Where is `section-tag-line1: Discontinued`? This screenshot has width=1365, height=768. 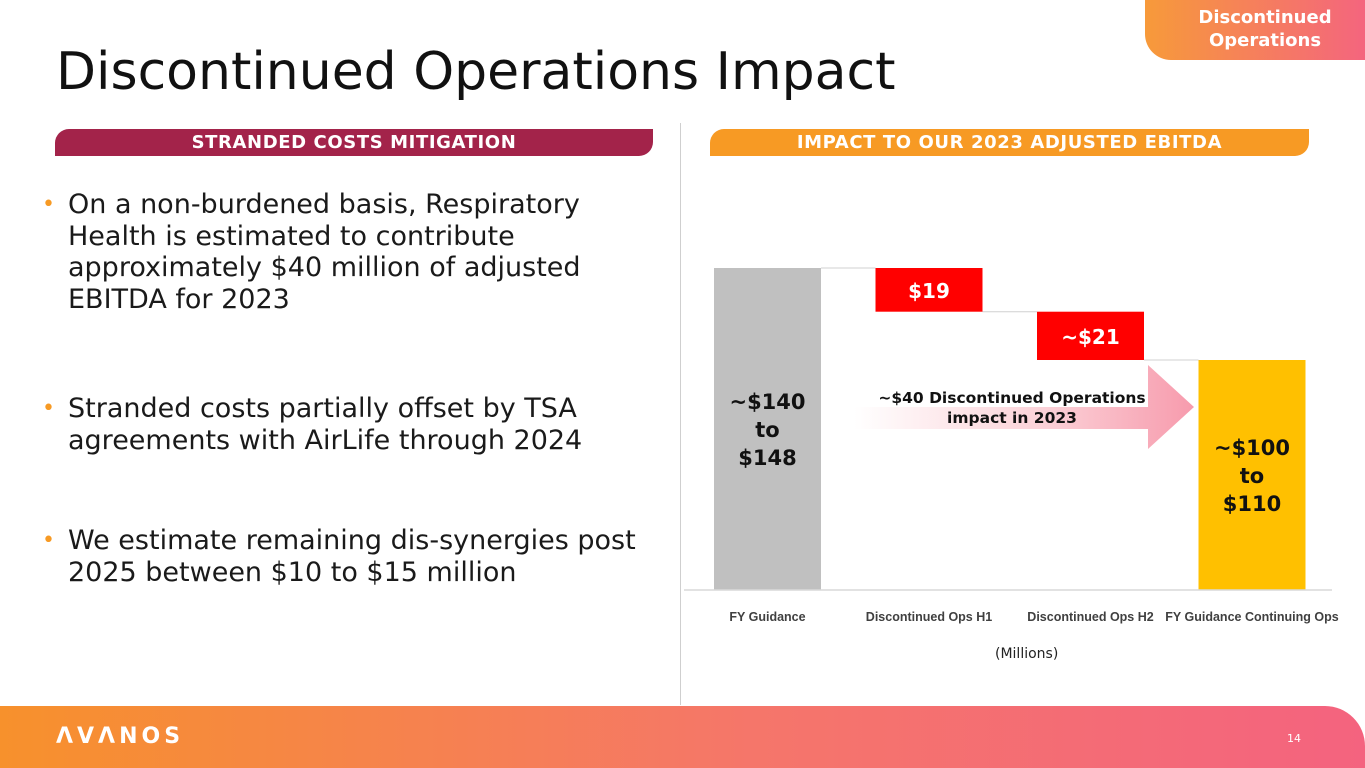 section-tag-line1: Discontinued is located at coordinates (1265, 17).